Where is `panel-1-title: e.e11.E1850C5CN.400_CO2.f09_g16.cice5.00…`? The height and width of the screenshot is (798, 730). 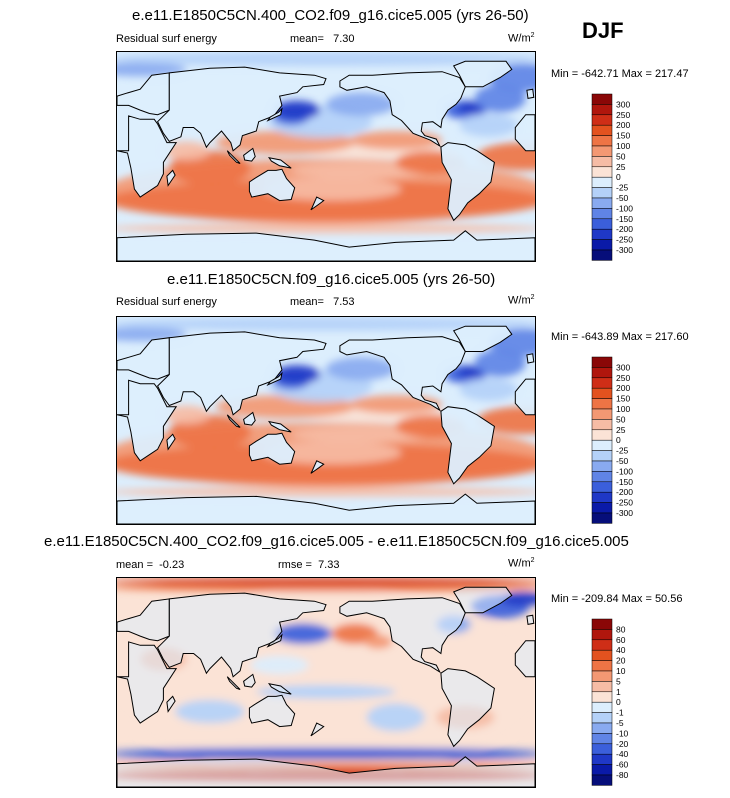
panel-1-title: e.e11.E1850C5CN.400_CO2.f09_g16.cice5.00… is located at coordinates (330, 15).